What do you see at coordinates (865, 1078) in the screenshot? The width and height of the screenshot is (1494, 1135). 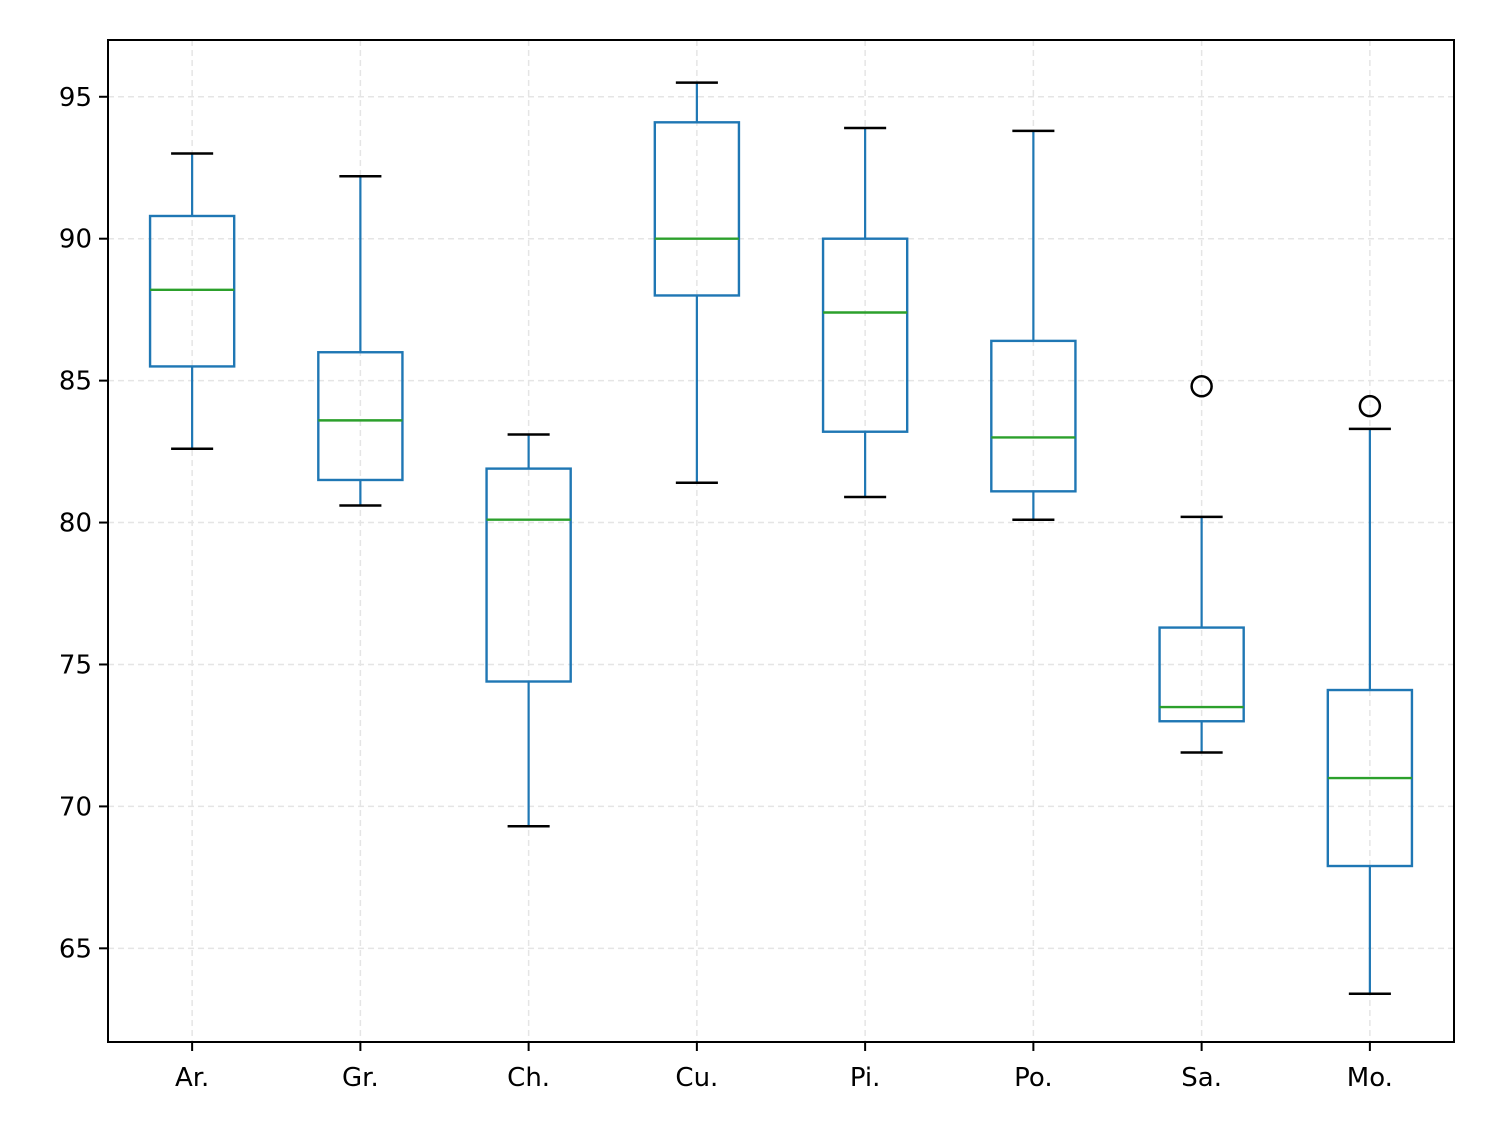 I see `x-tick-label: Pi.` at bounding box center [865, 1078].